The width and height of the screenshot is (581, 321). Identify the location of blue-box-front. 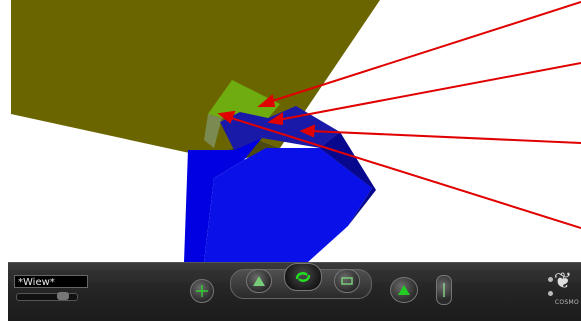
(288, 205).